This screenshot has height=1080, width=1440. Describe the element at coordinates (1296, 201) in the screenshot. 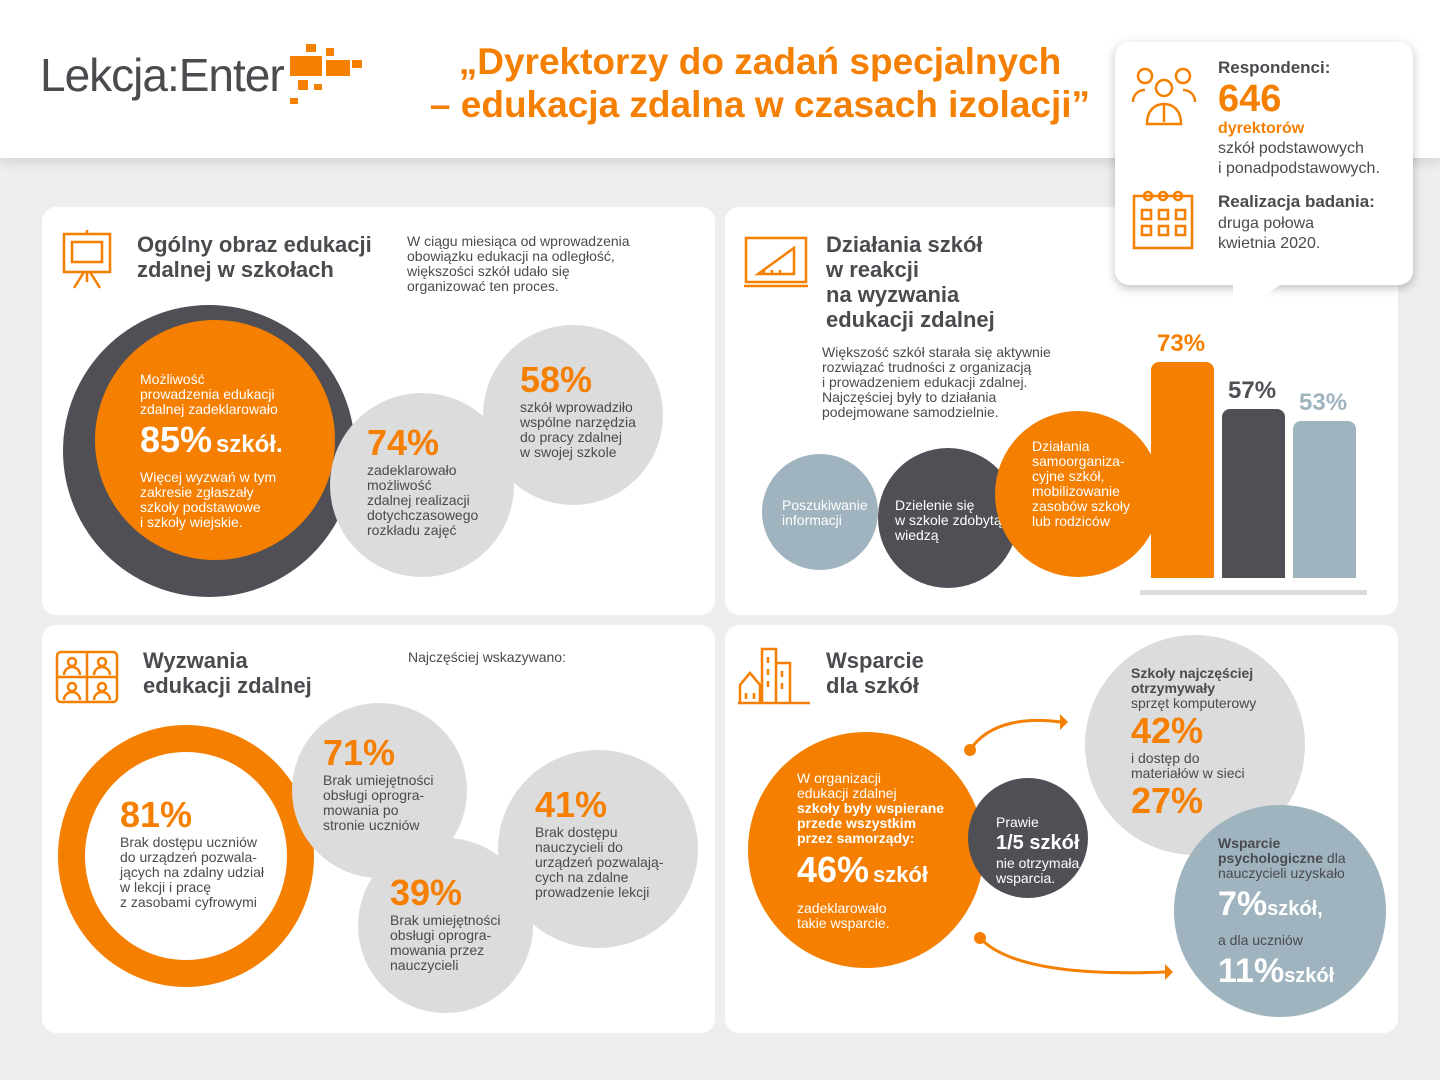

I see `period-label: Realizacja badania:` at that location.